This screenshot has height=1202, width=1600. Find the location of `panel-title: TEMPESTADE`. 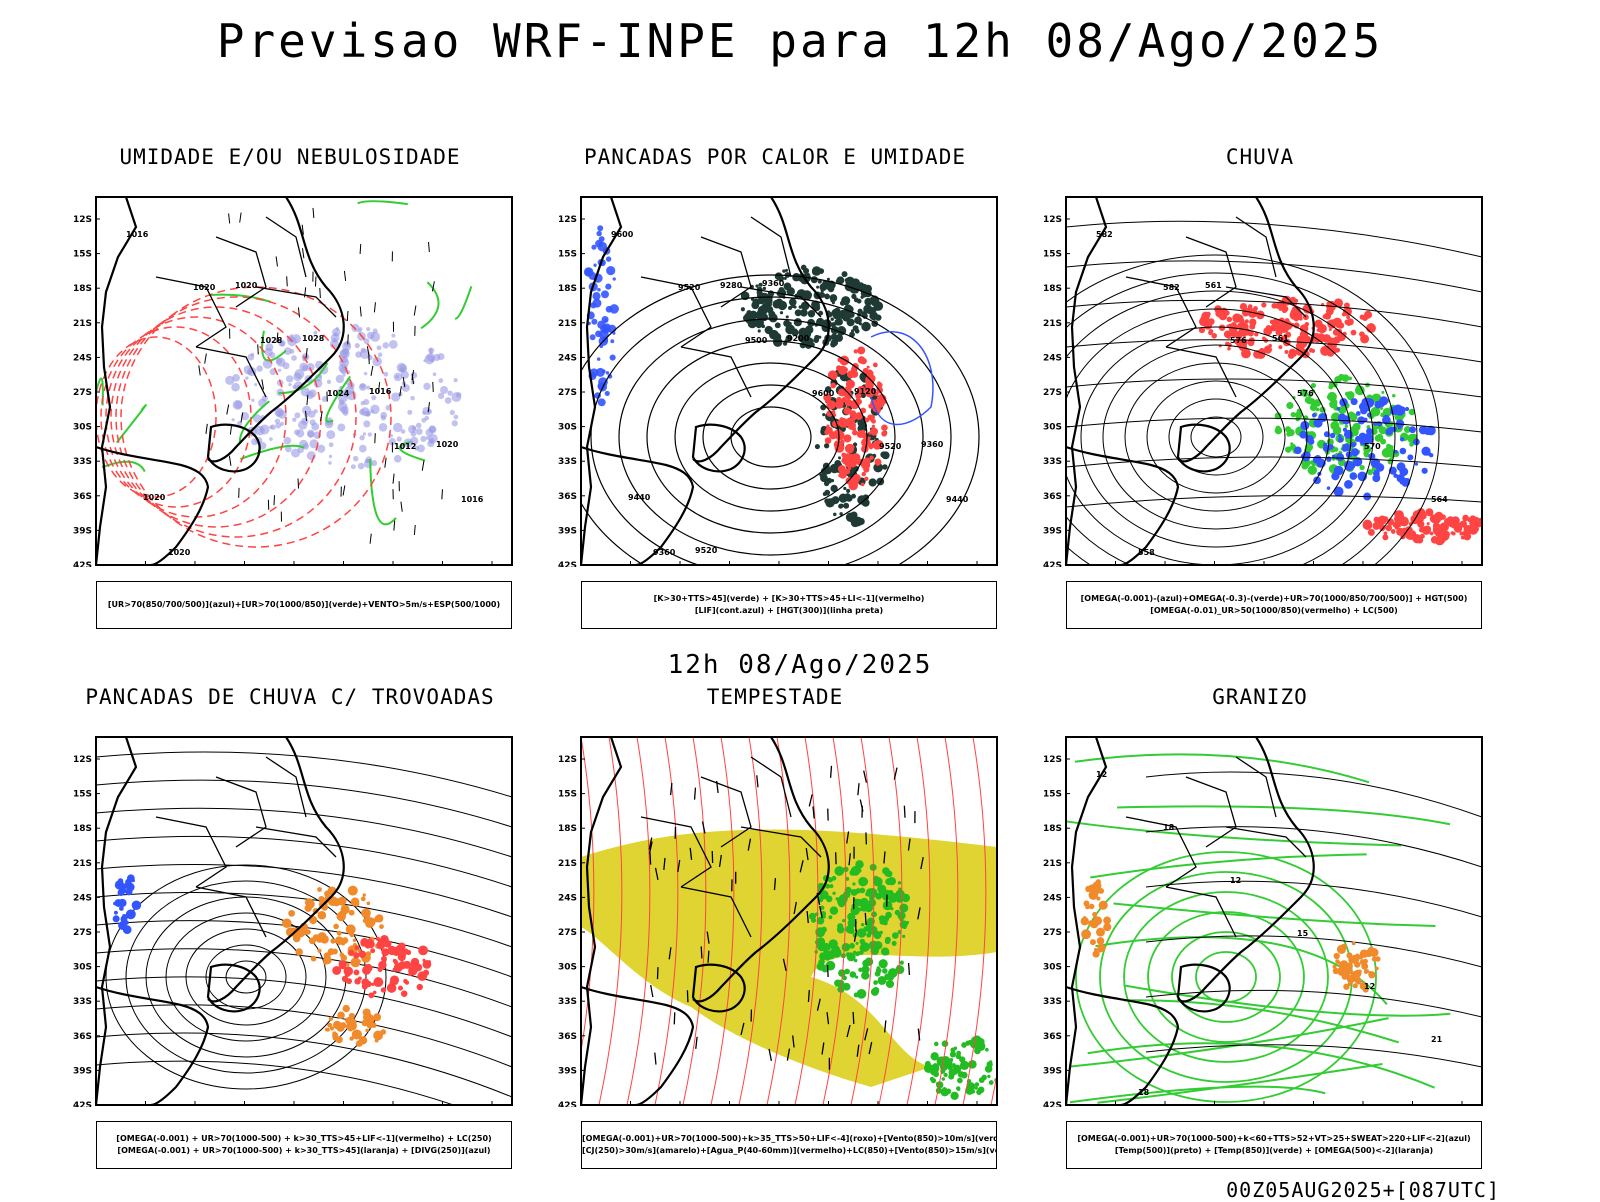

panel-title: TEMPESTADE is located at coordinates (775, 697).